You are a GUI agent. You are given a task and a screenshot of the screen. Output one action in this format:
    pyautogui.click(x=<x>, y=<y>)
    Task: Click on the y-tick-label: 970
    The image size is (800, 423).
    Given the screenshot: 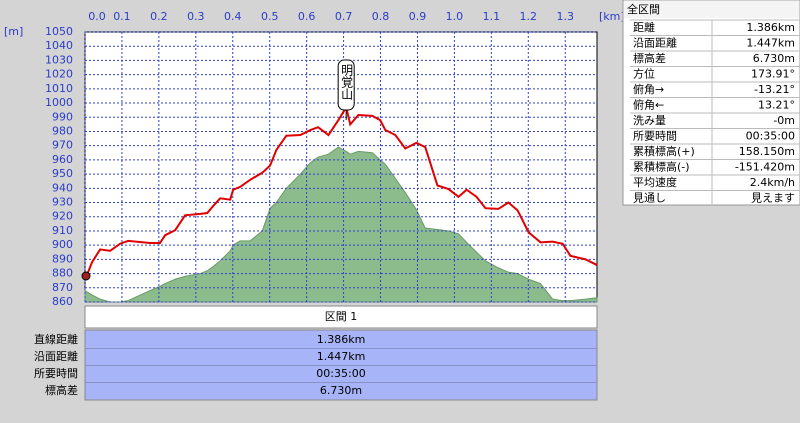 What is the action you would take?
    pyautogui.click(x=62, y=145)
    